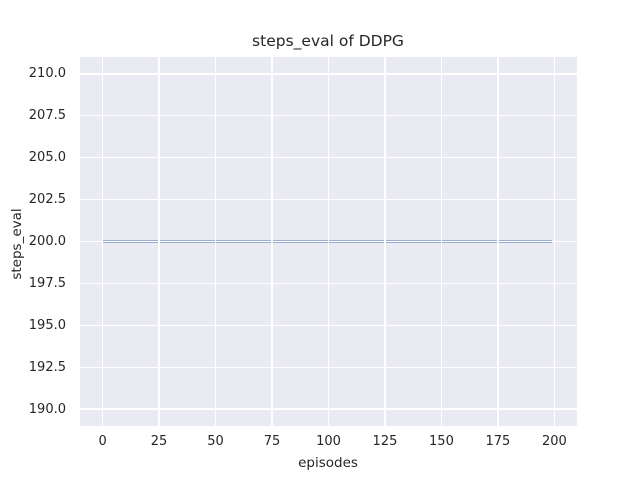  I want to click on x-tick-label: 25, so click(159, 441).